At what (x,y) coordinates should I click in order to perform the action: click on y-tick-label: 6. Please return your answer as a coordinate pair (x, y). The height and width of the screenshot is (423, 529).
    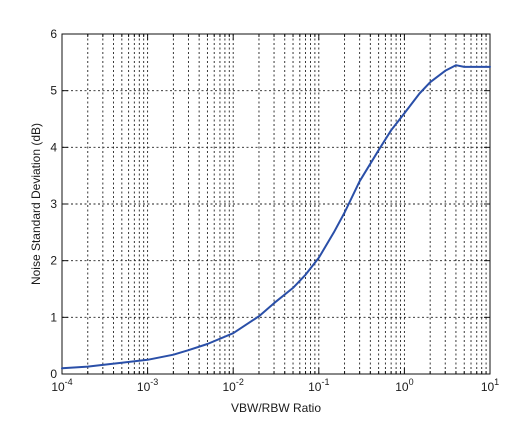
    Looking at the image, I should click on (53, 34).